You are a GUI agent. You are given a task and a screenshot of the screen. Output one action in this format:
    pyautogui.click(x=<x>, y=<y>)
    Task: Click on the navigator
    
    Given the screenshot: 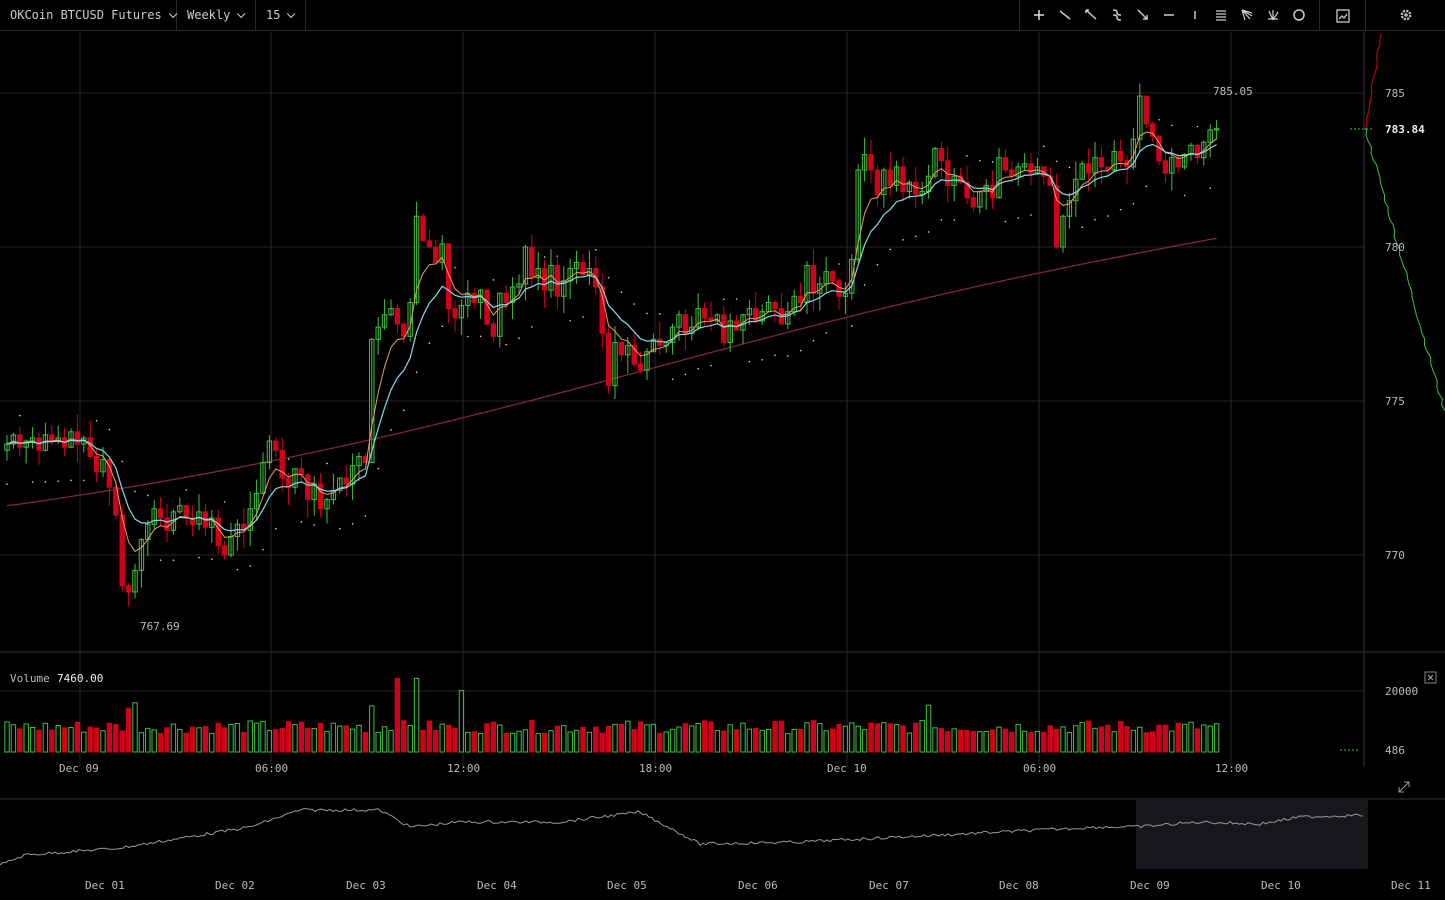 What is the action you would take?
    pyautogui.click(x=684, y=834)
    